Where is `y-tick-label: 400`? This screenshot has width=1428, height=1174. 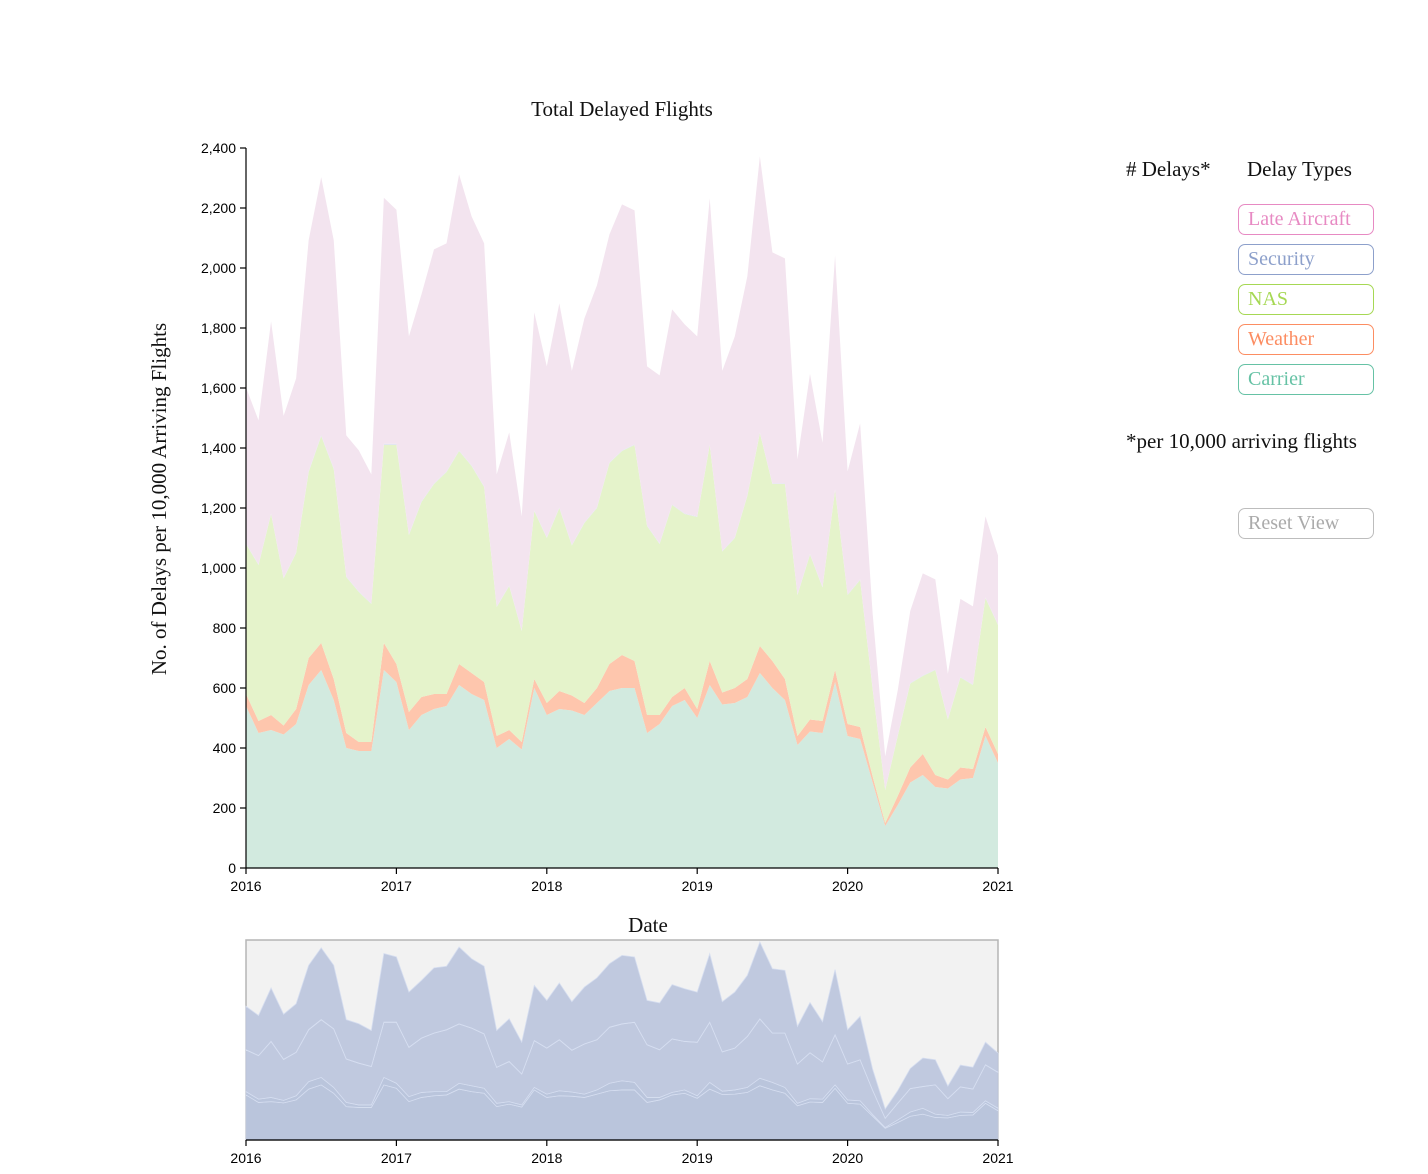 y-tick-label: 400 is located at coordinates (225, 748).